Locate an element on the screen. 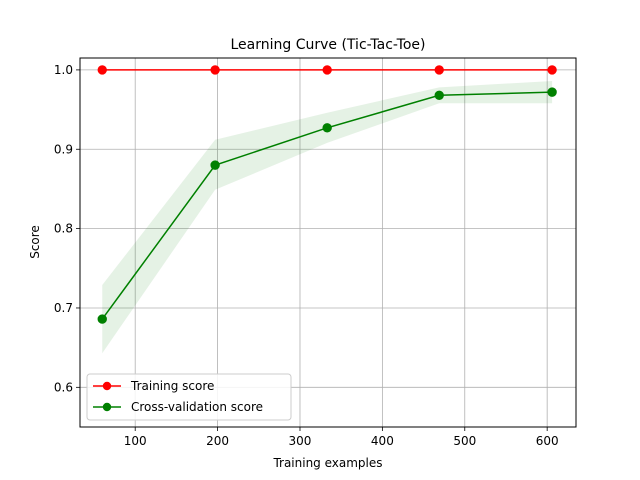  legend: Training score Cross-validation score is located at coordinates (189, 397).